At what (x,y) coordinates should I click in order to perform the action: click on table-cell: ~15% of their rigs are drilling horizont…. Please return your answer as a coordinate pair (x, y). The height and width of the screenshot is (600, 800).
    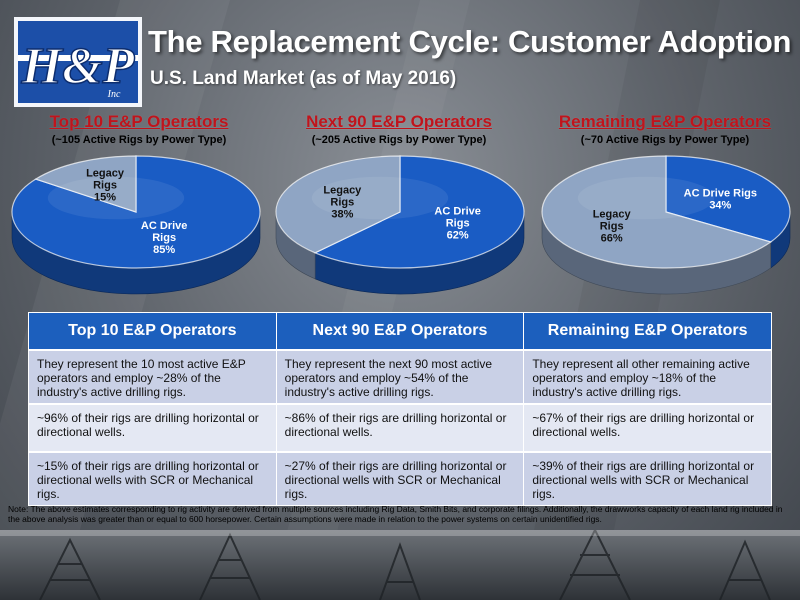
    Looking at the image, I should click on (152, 478).